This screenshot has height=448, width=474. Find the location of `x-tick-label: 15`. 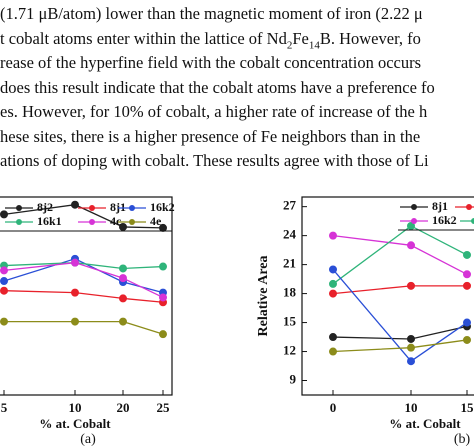

x-tick-label: 15 is located at coordinates (467, 407).